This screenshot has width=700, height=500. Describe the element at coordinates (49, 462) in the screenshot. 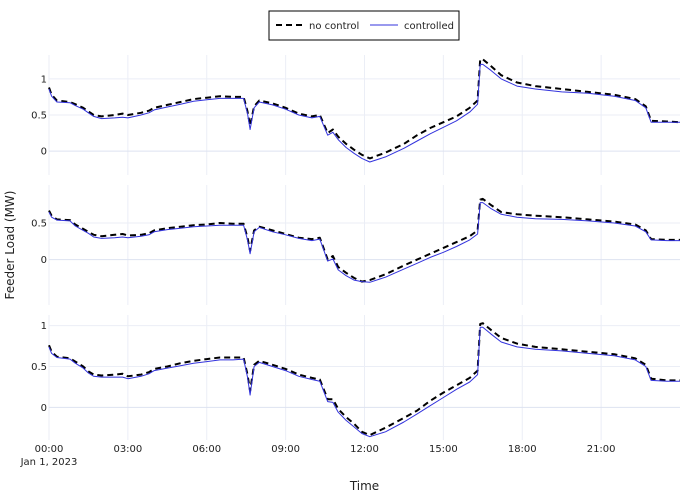

I see `x-date-label: Jan 1, 2023` at that location.